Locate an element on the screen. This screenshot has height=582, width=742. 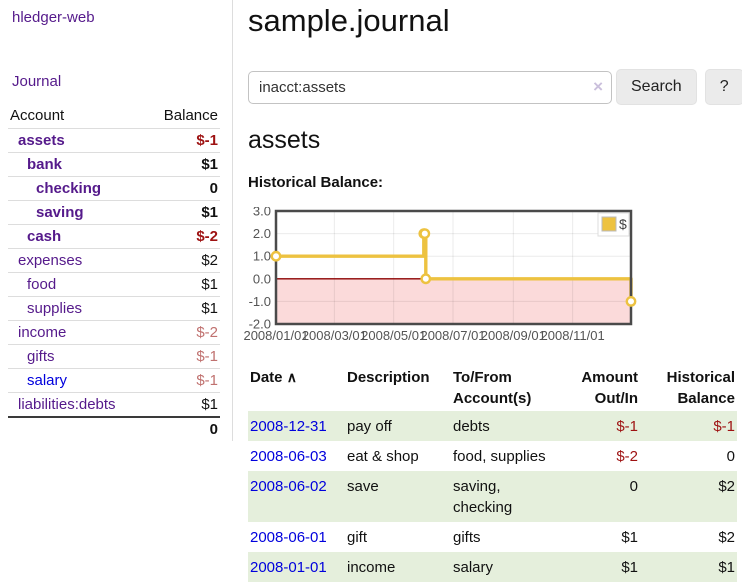
search-field-wrap: × is located at coordinates (430, 87).